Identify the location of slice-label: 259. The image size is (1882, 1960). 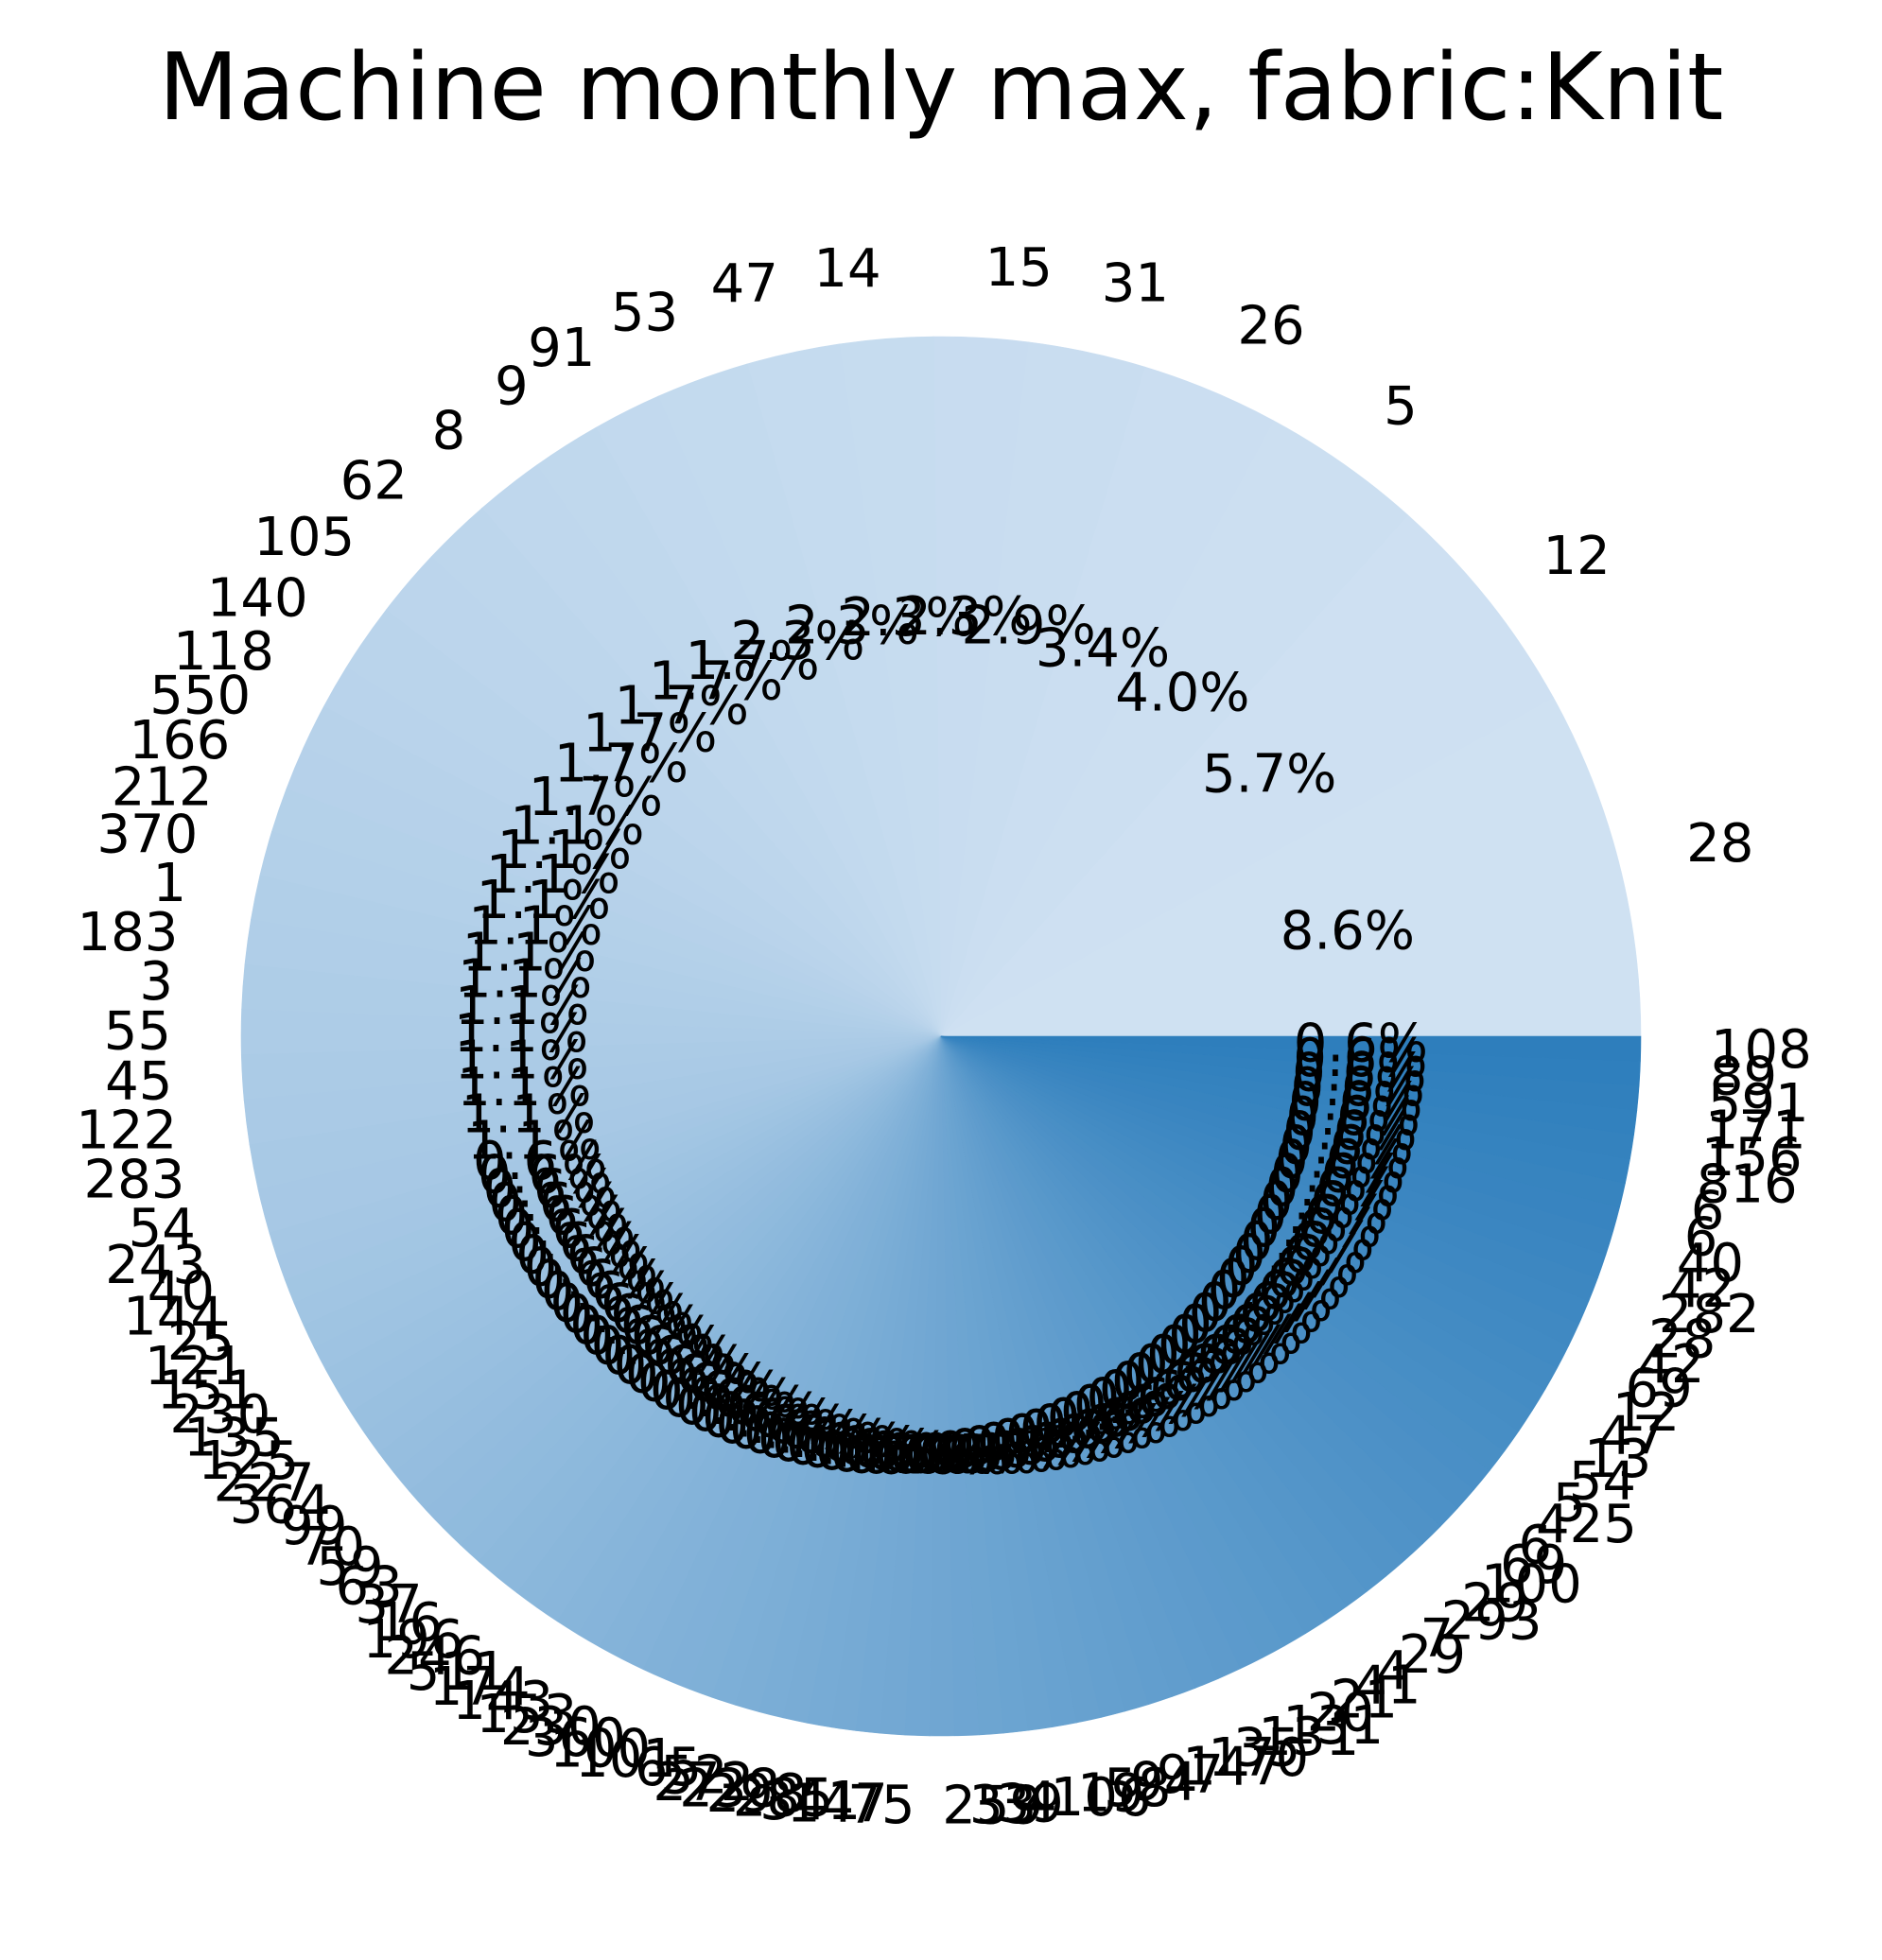
(992, 1807).